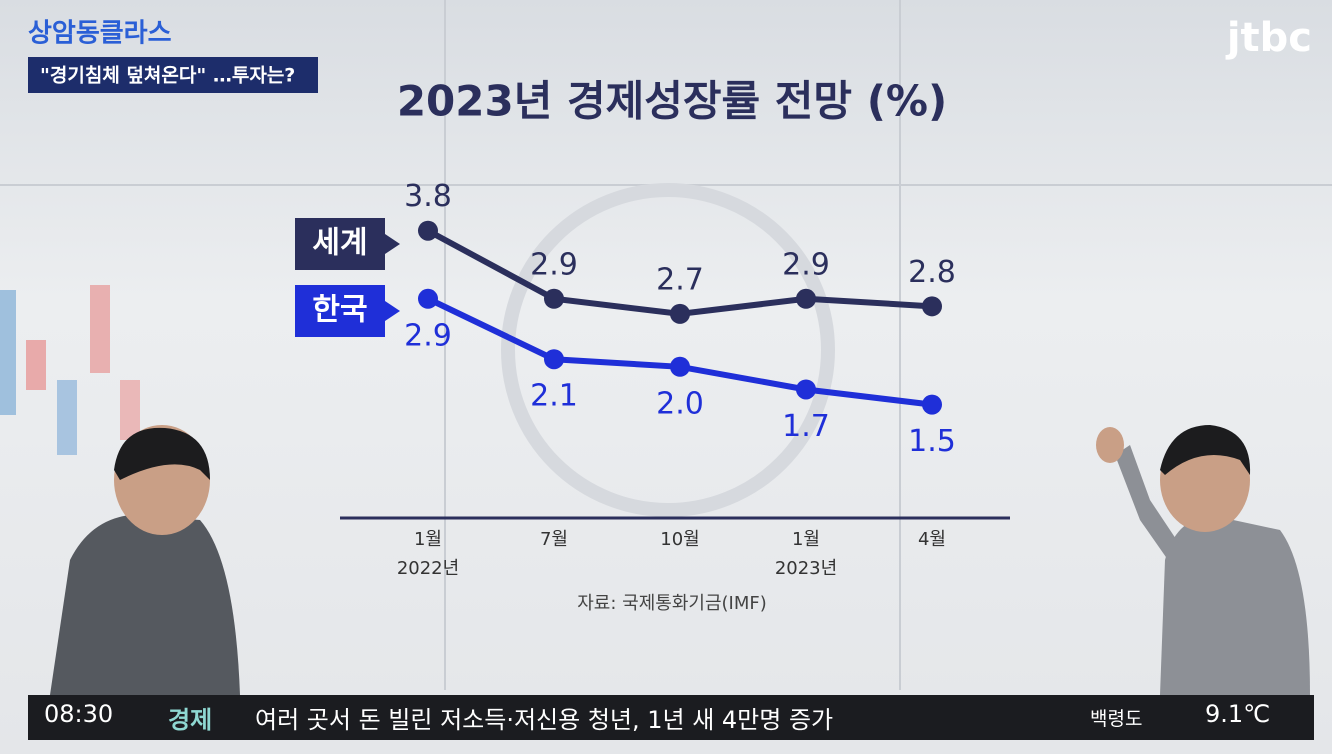 This screenshot has width=1332, height=754. I want to click on ticker-headline: 여러 곳서 돈 빌린 저소득·저신용 청년, 1년 새 4만명 증가, so click(544, 720).